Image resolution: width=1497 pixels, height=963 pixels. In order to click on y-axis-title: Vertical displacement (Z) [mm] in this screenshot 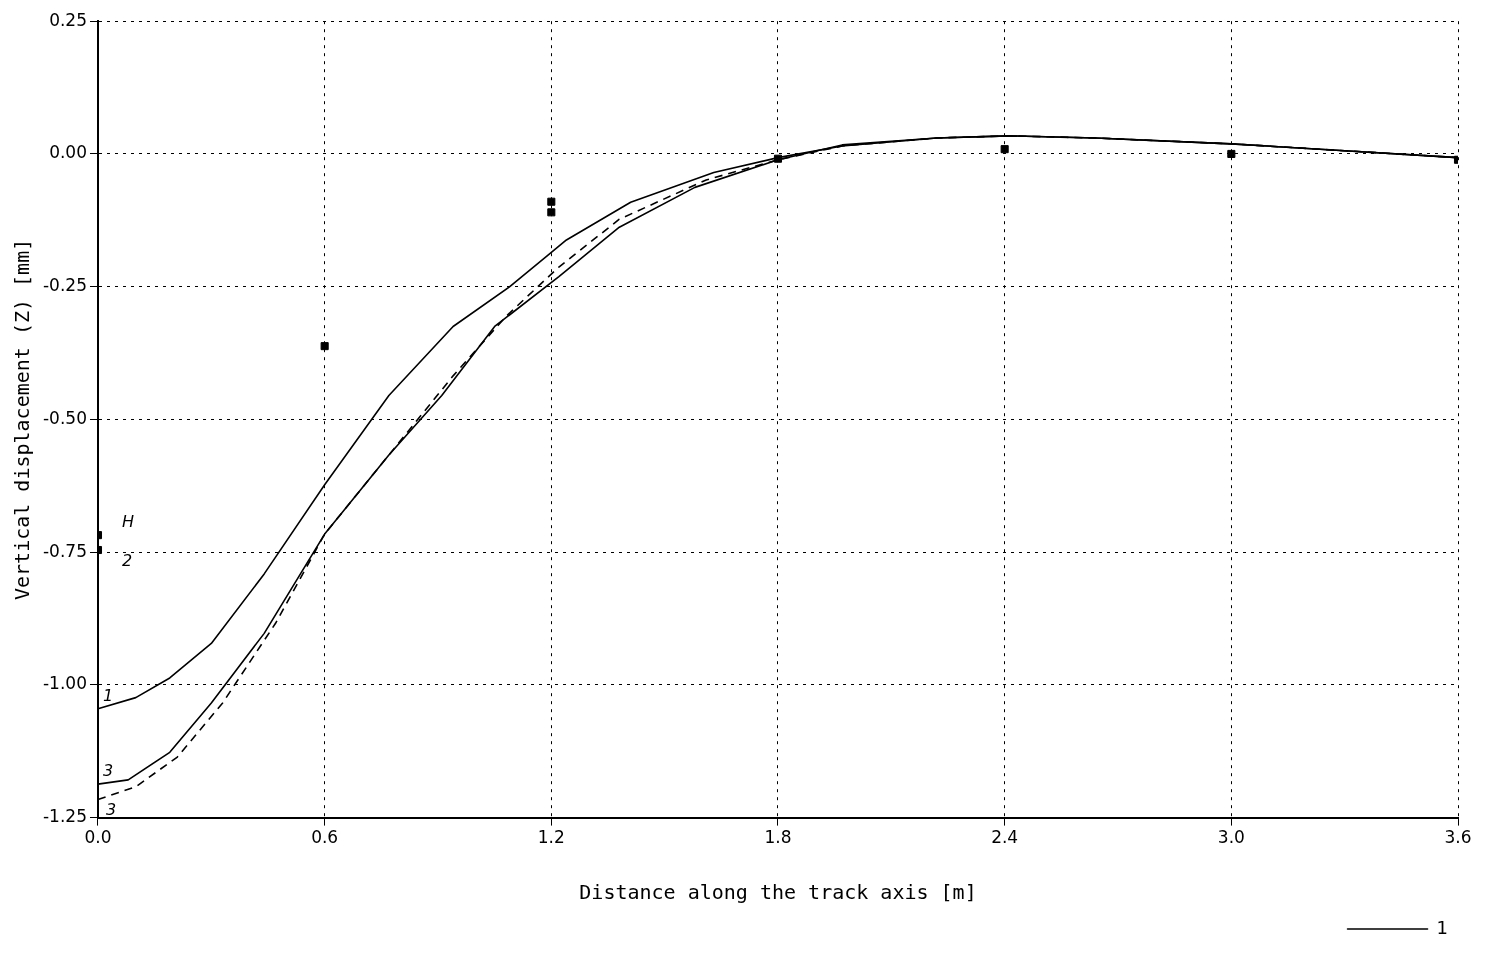, I will do `click(22, 419)`.